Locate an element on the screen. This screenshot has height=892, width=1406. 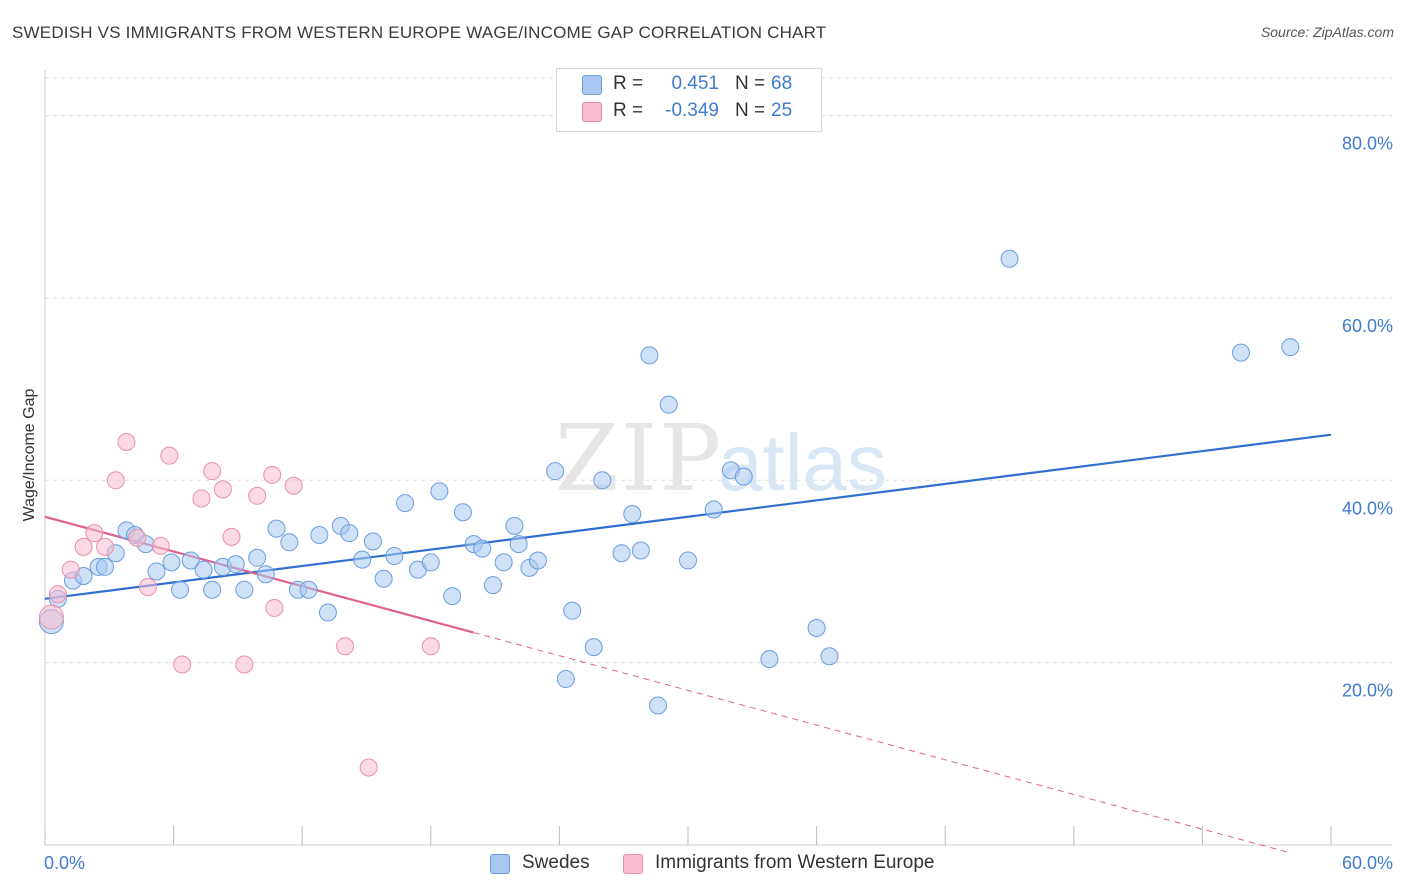
watermark-atlas: atlas is located at coordinates (802, 462).